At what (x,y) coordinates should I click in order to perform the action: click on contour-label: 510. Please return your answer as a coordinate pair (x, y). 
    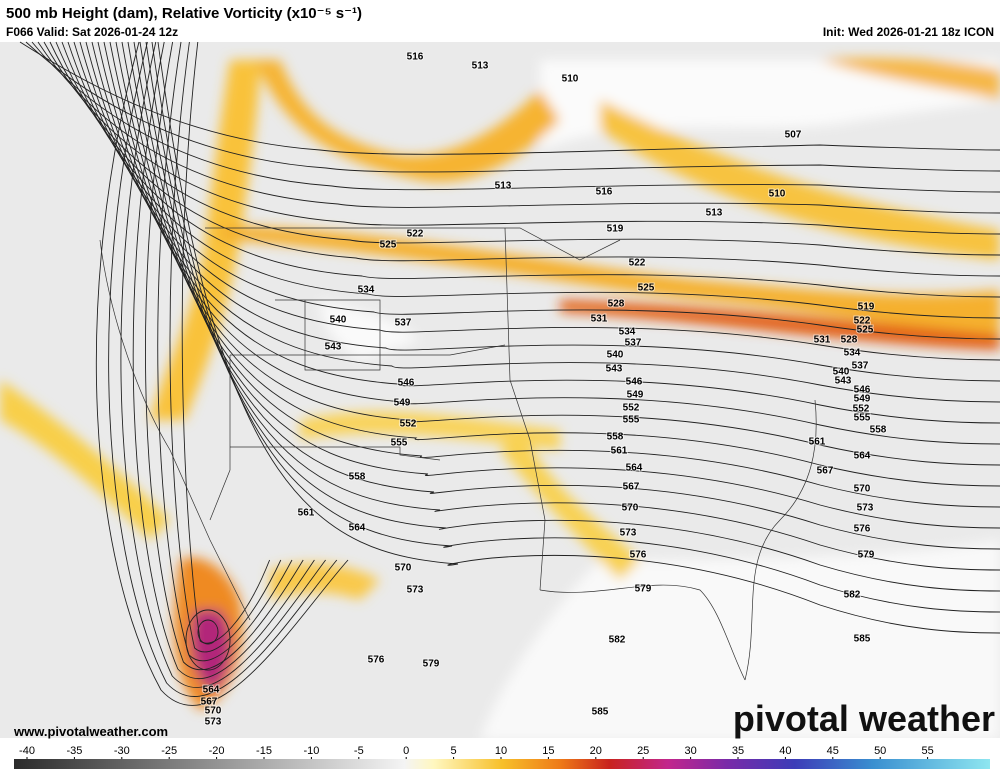
    Looking at the image, I should click on (777, 194).